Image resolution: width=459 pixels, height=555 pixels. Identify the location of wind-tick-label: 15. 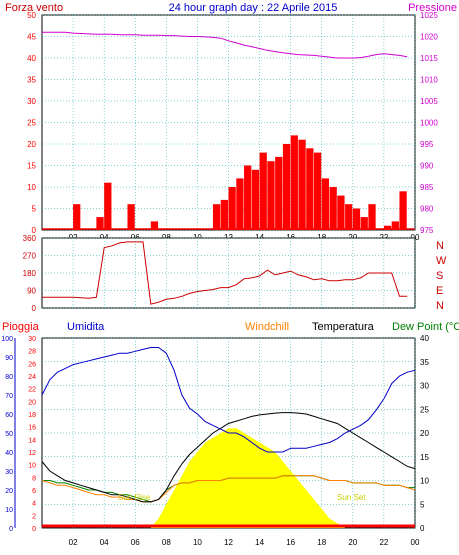
(31, 166).